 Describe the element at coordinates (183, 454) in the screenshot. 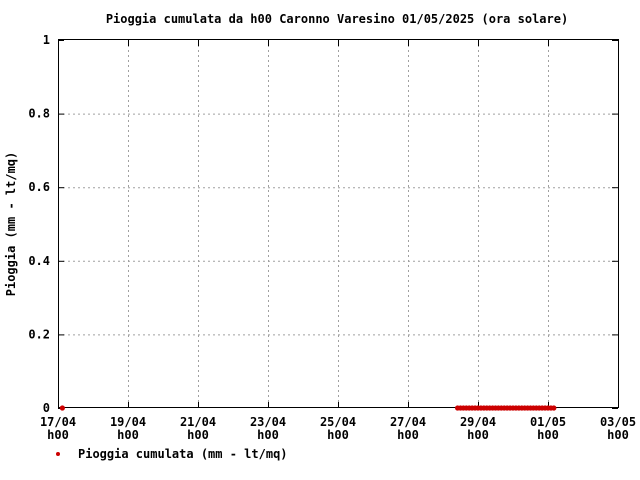

I see `legend-label: Pioggia cumulata (mm - lt/mq)` at that location.